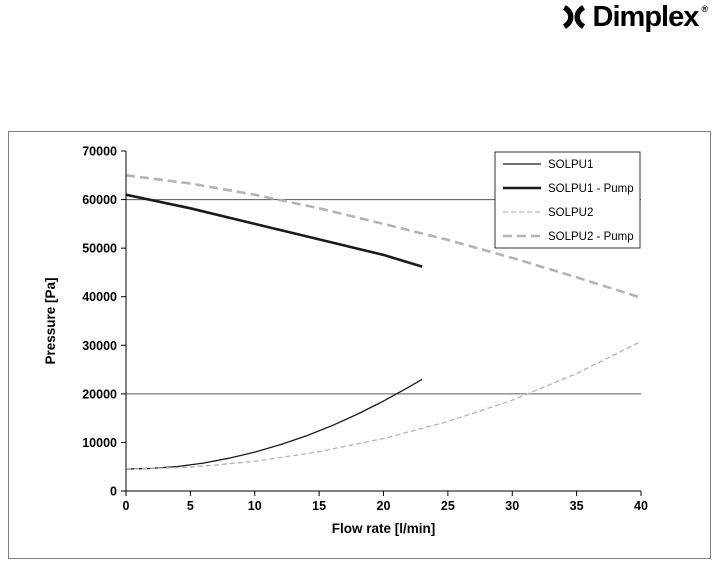  What do you see at coordinates (113, 492) in the screenshot?
I see `y-tick-label: 0` at bounding box center [113, 492].